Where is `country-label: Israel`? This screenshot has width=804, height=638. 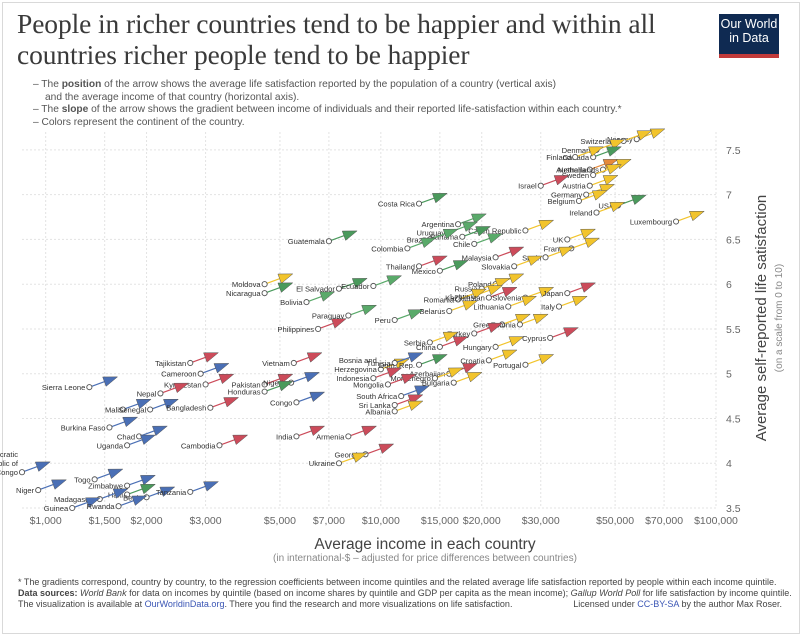
country-label: Israel is located at coordinates (527, 186).